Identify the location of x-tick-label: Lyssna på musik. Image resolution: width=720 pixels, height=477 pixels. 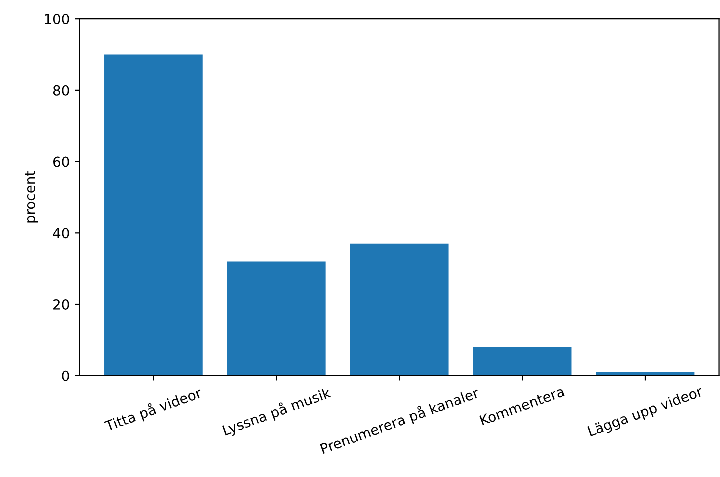
(277, 412).